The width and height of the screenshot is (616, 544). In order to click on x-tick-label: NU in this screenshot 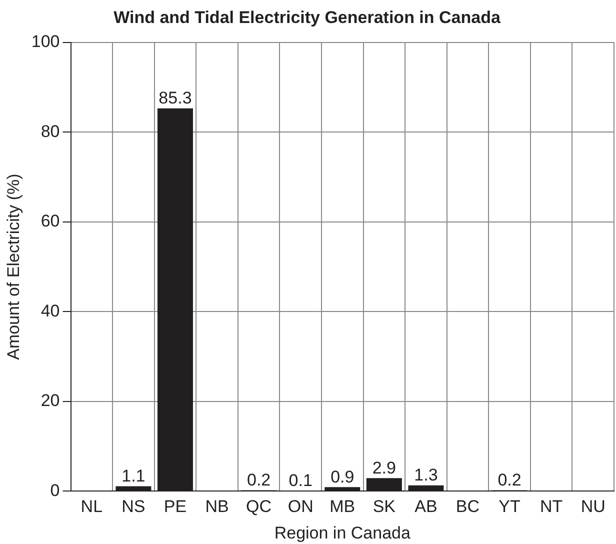, I will do `click(593, 506)`.